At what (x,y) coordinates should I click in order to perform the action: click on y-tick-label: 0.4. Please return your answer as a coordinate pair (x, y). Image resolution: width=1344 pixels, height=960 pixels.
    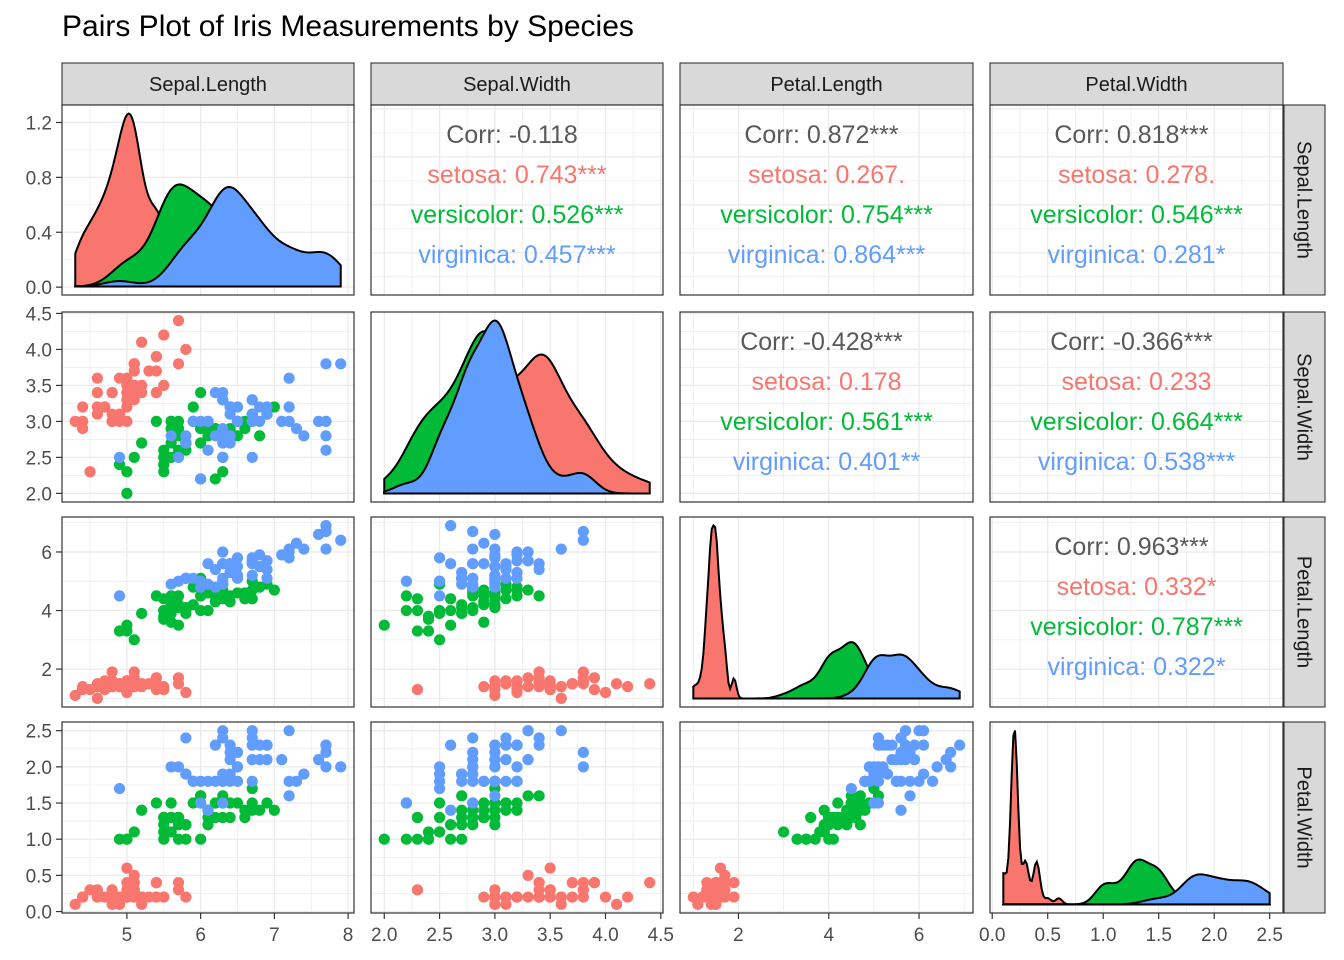
    Looking at the image, I should click on (39, 233).